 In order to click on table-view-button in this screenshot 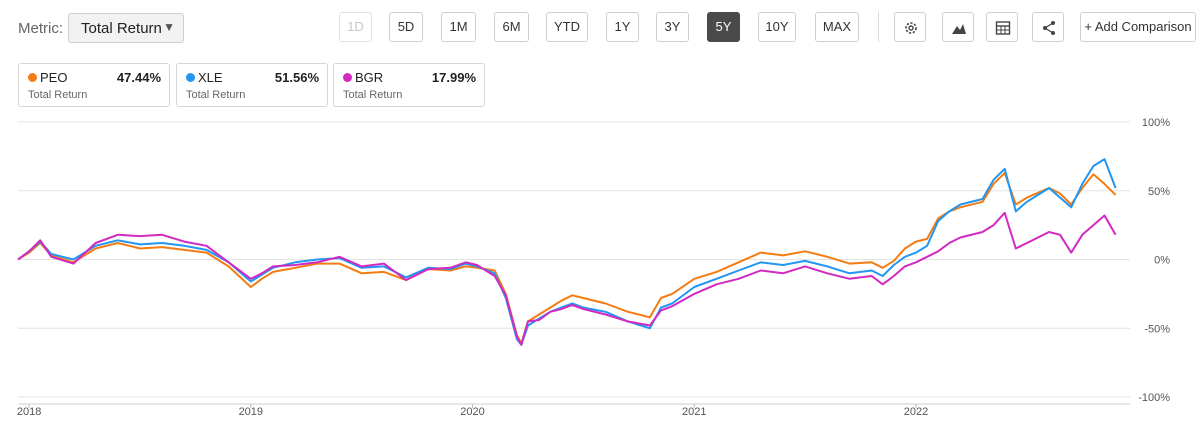, I will do `click(1002, 27)`.